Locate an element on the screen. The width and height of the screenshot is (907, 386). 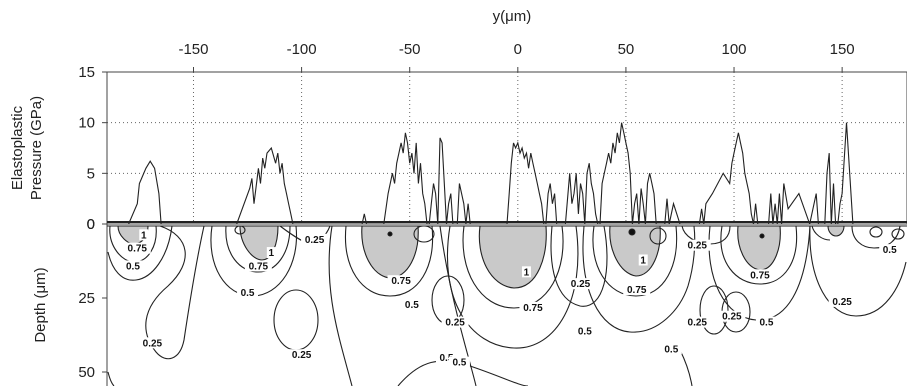
pressure-y-tick-label: 10 is located at coordinates (86, 123).